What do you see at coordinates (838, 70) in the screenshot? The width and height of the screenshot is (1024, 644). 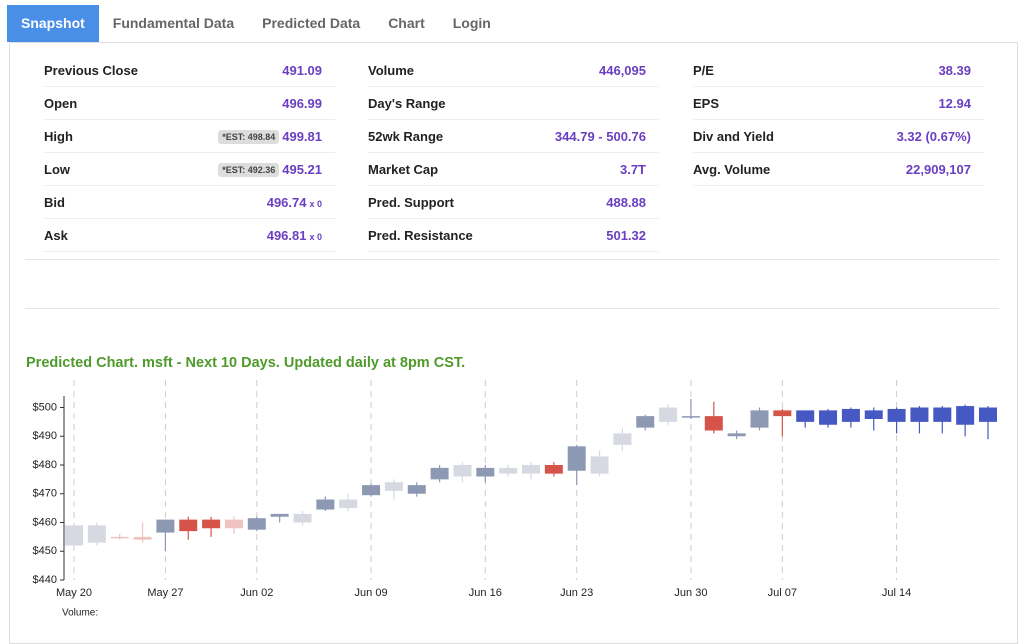 I see `stat-row: P/E 38.39` at bounding box center [838, 70].